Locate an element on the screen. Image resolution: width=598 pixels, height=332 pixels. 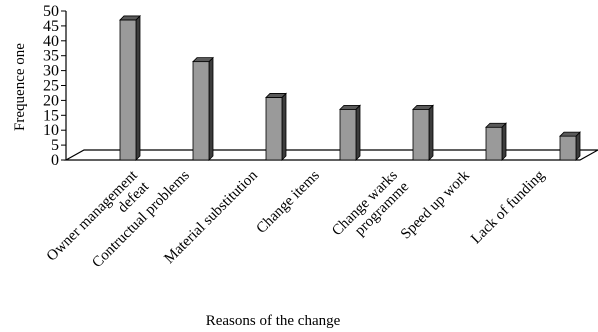
y-tick-label: 30 is located at coordinates (51, 71).